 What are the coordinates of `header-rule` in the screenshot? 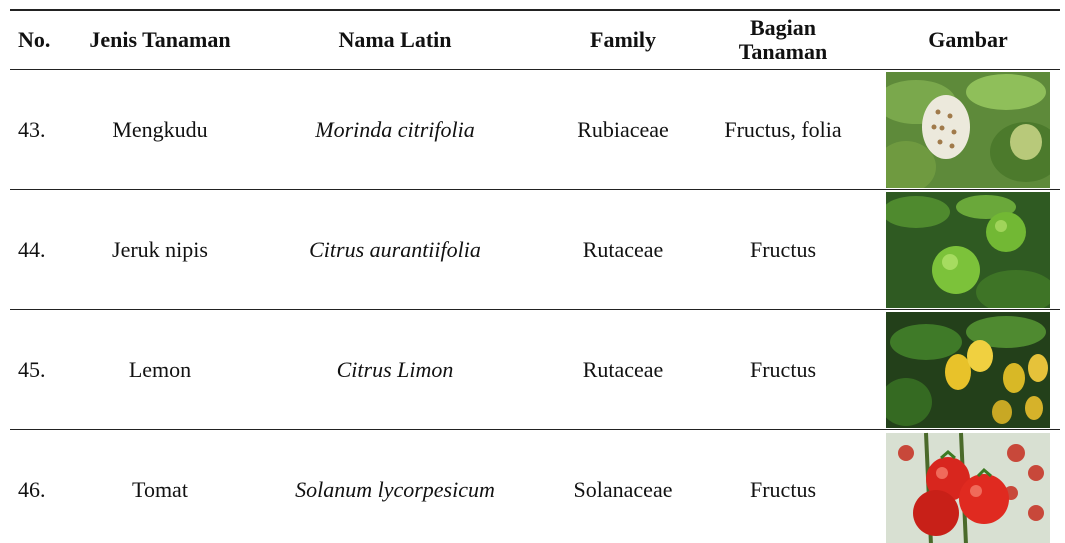 It's located at (535, 69).